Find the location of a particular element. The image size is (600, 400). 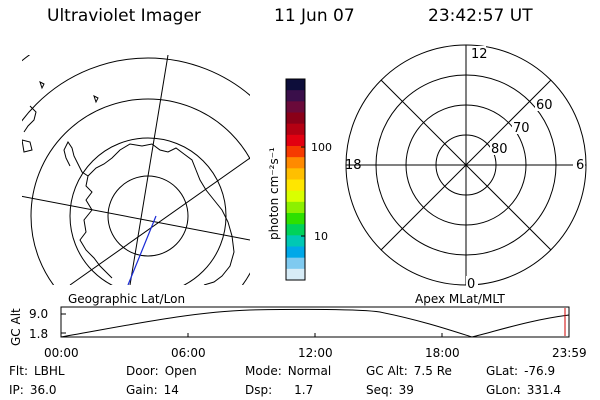

observation-time: 23:42:57 UT is located at coordinates (480, 16).